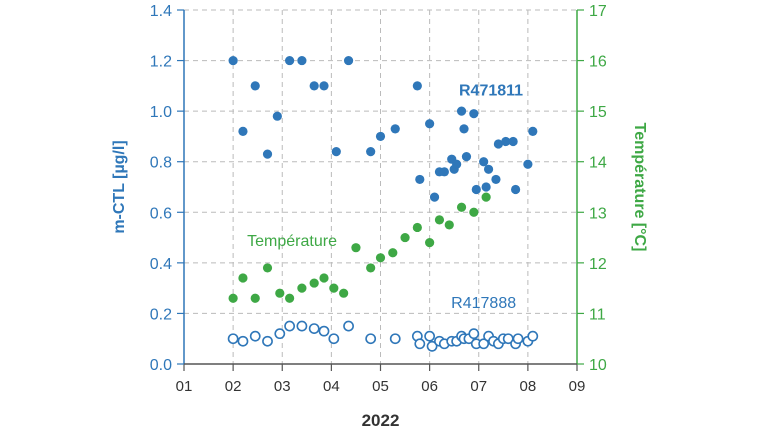 This screenshot has height=440, width=760. What do you see at coordinates (233, 386) in the screenshot?
I see `x-tick-label: 02` at bounding box center [233, 386].